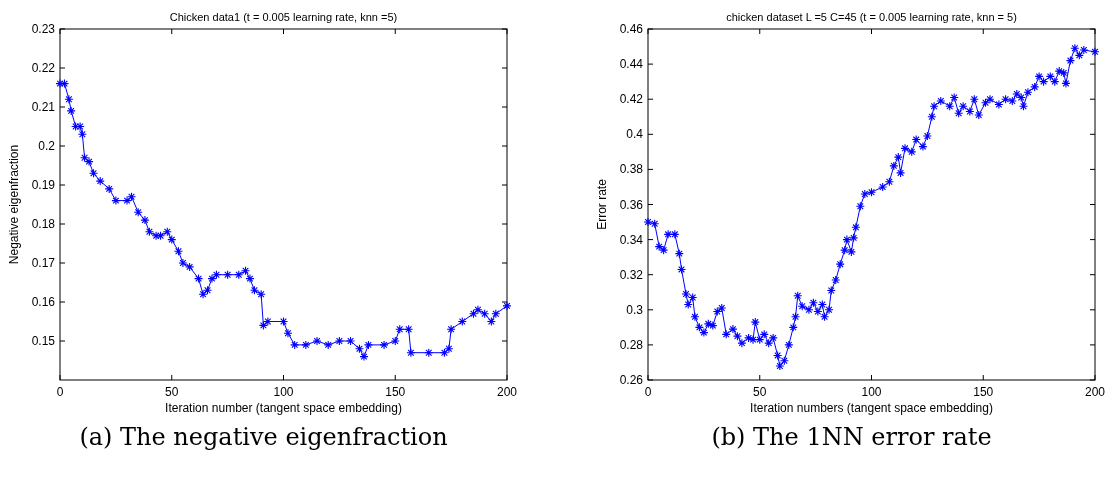 The image size is (1110, 477). I want to click on y-tick-label: 0.34, so click(631, 239).